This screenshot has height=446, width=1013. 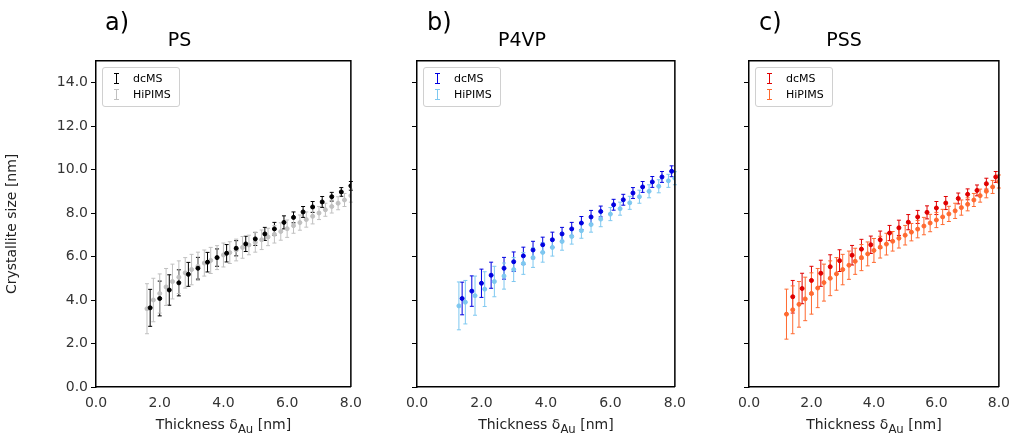 What do you see at coordinates (76, 342) in the screenshot?
I see `y-tick-label: 2.0` at bounding box center [76, 342].